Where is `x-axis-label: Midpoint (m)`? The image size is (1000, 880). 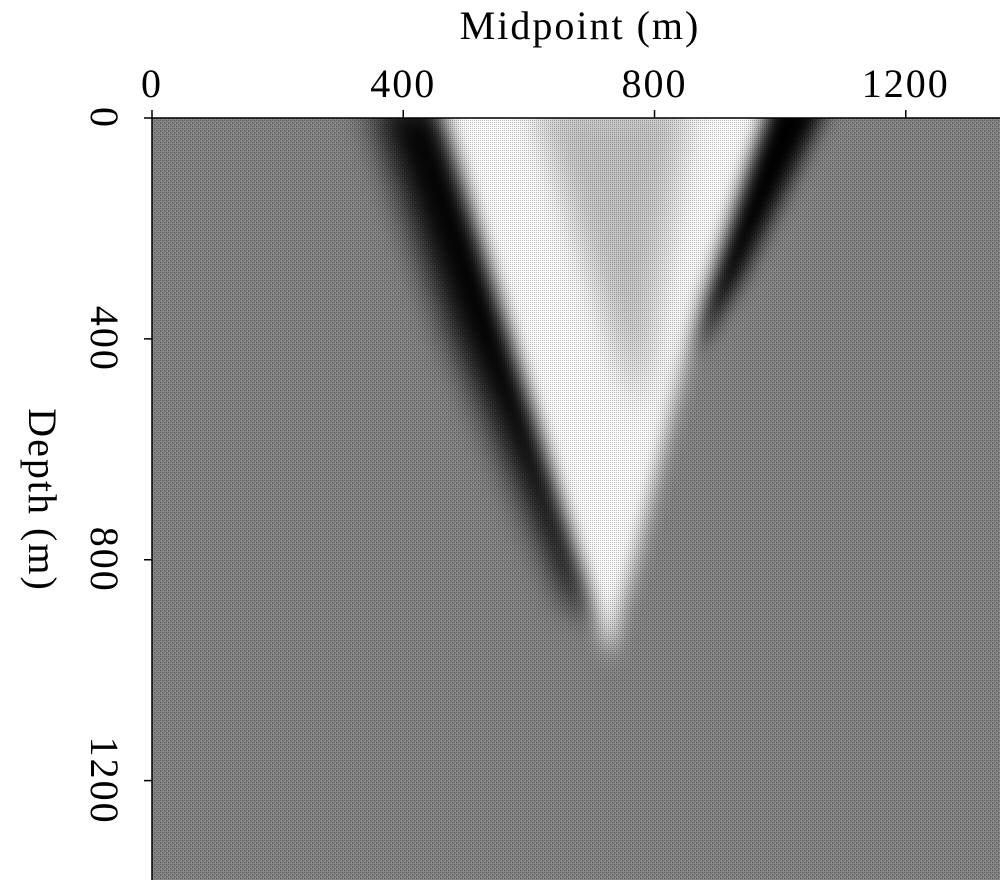
x-axis-label: Midpoint (m) is located at coordinates (580, 25).